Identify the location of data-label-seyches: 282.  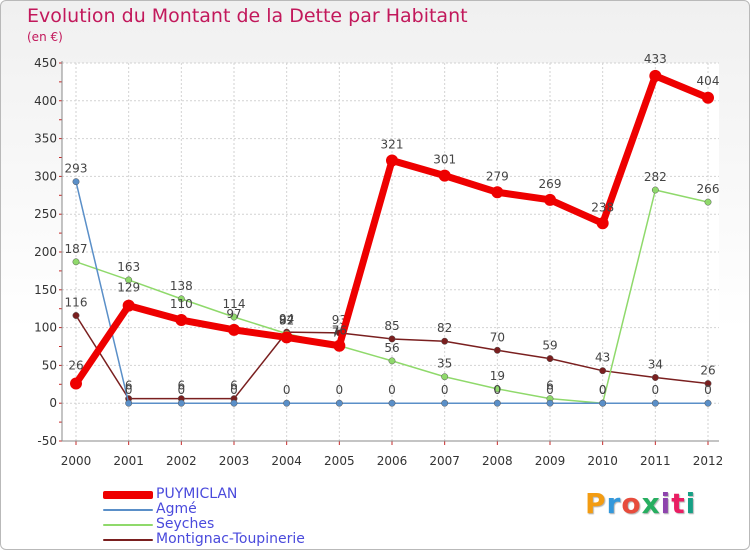
(655, 177).